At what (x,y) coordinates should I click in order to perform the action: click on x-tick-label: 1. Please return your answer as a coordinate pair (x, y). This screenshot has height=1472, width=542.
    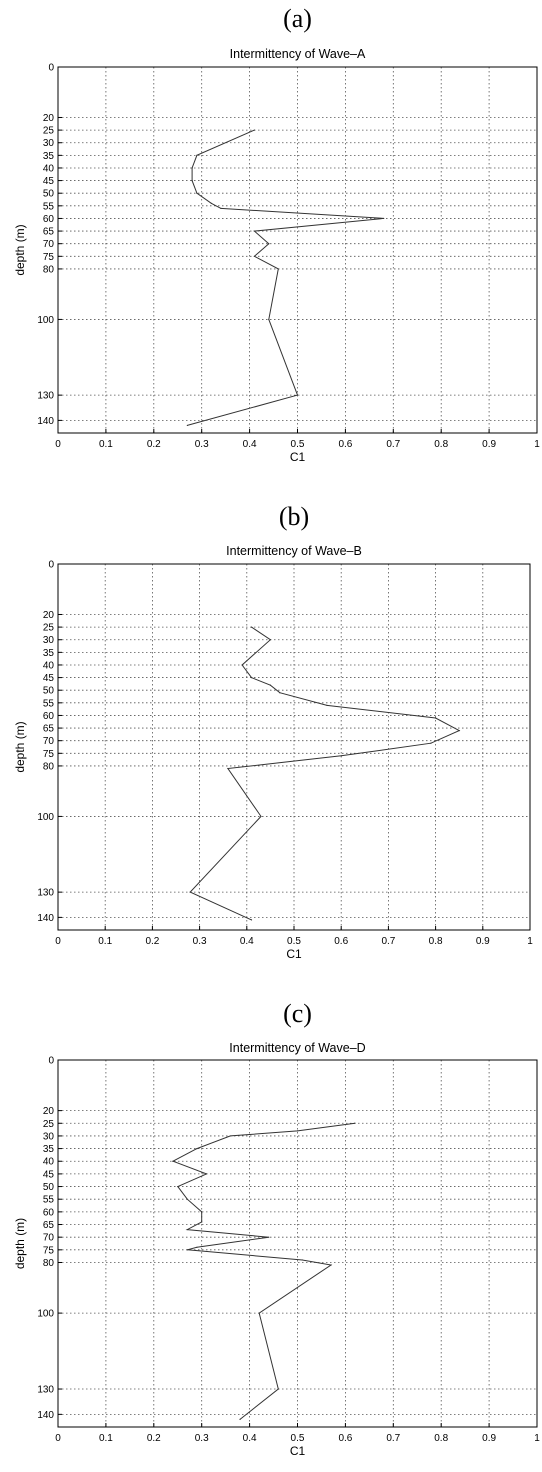
    Looking at the image, I should click on (530, 941).